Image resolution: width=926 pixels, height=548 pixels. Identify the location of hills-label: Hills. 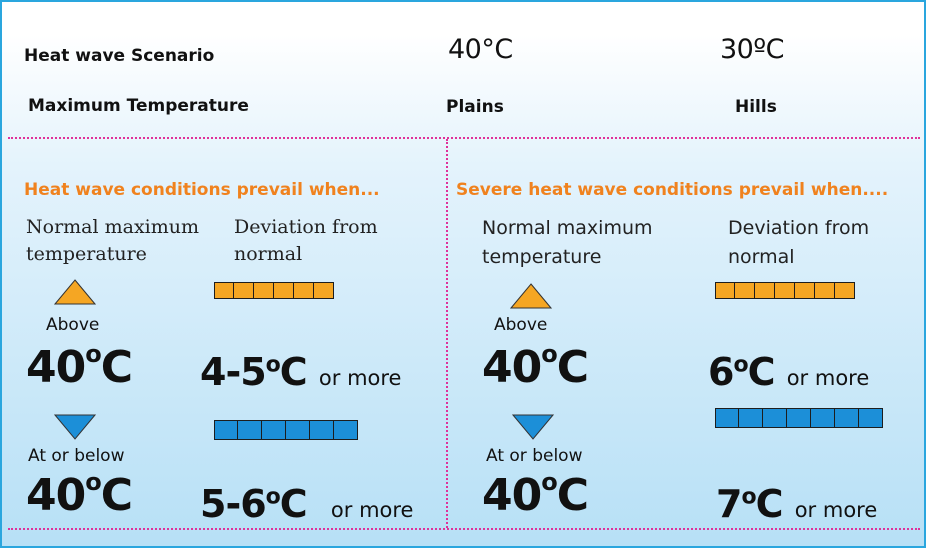
(756, 107).